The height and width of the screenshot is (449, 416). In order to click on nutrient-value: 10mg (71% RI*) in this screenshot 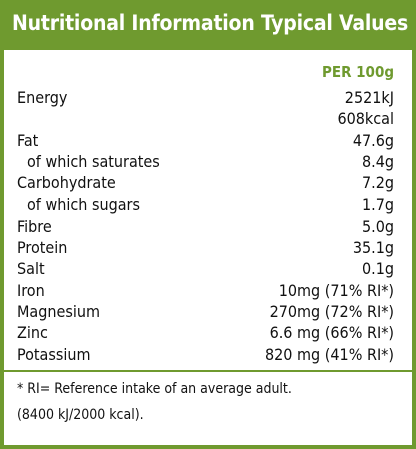, I will do `click(336, 290)`.